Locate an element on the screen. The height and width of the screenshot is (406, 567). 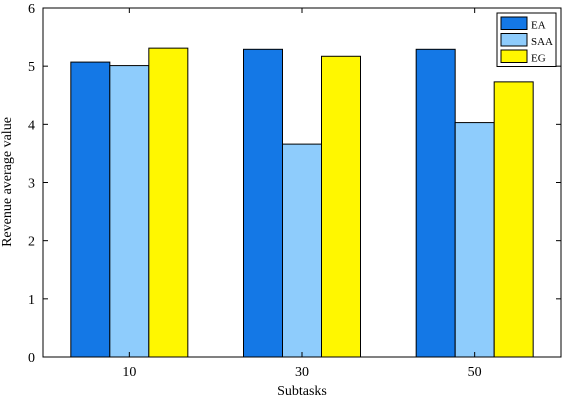
y-tick-label: 6 is located at coordinates (31, 9).